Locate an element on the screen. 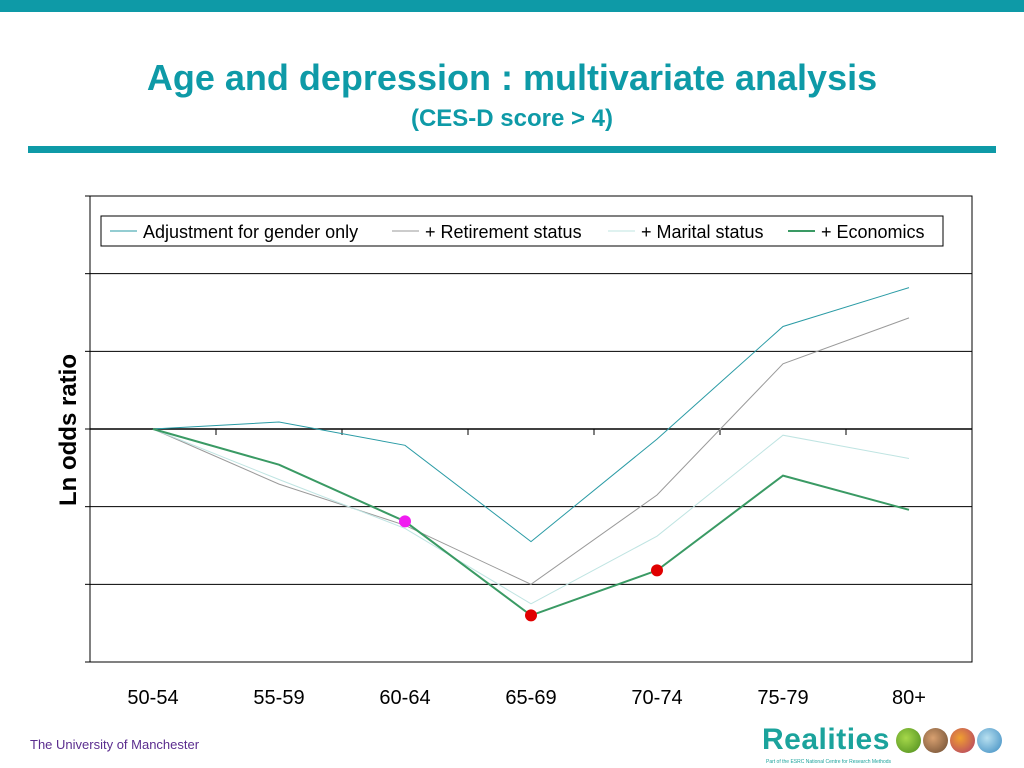  logo-images is located at coordinates (948, 740).